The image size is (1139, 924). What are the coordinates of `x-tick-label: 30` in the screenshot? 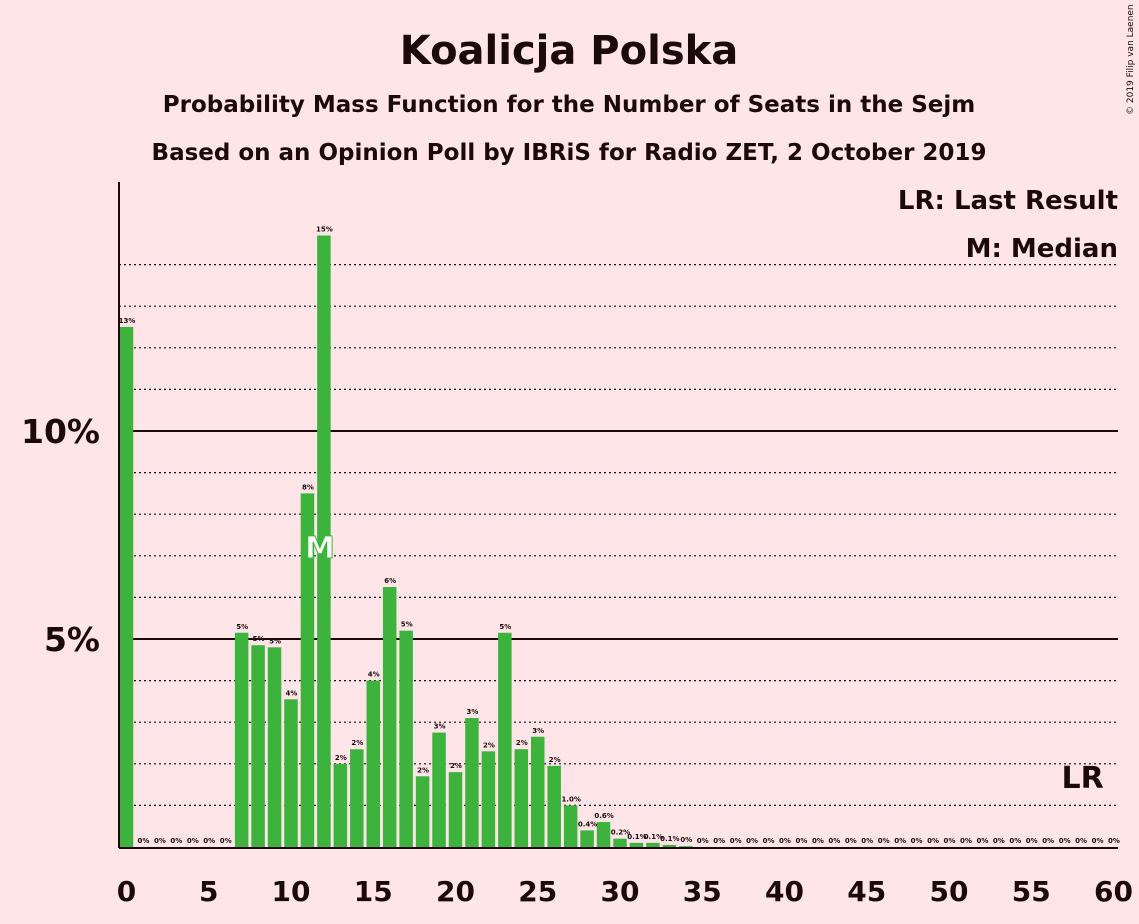 It's located at (620, 891).